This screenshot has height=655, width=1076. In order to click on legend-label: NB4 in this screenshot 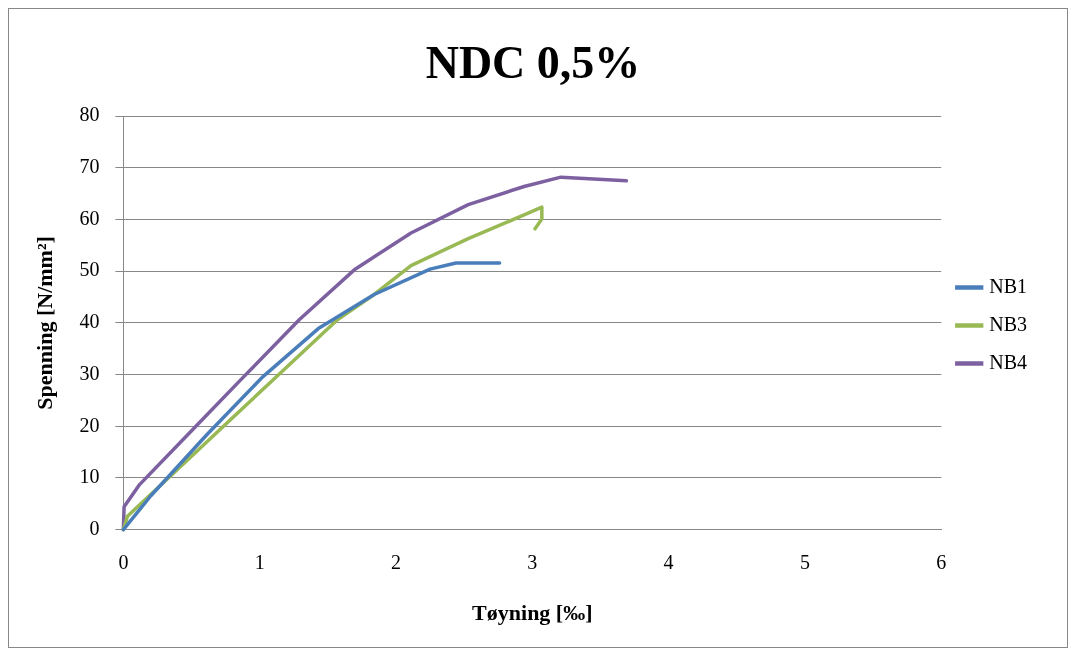, I will do `click(1008, 361)`.